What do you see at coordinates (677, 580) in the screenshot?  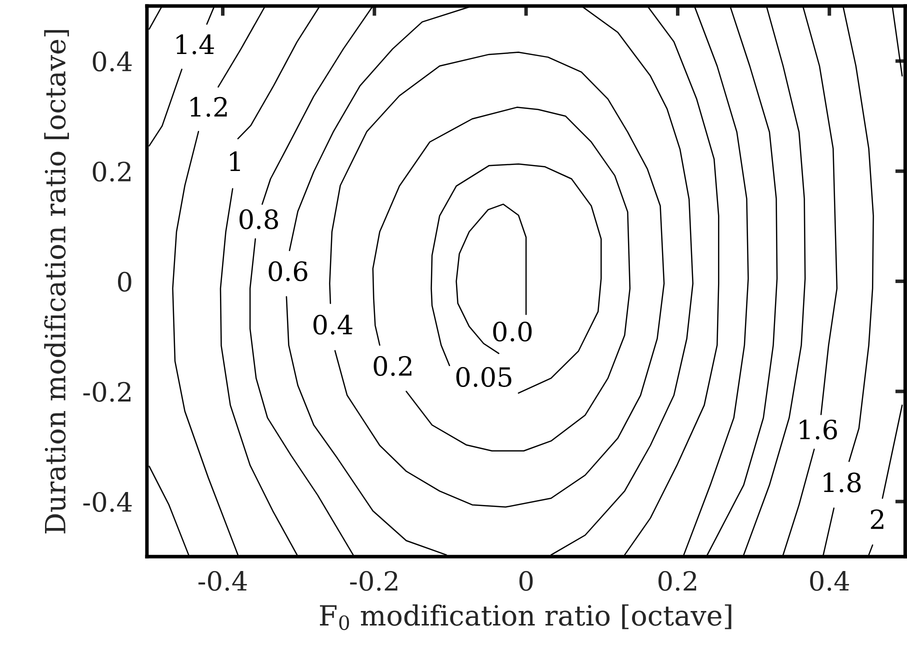 I see `x-tick-label: 0.2` at bounding box center [677, 580].